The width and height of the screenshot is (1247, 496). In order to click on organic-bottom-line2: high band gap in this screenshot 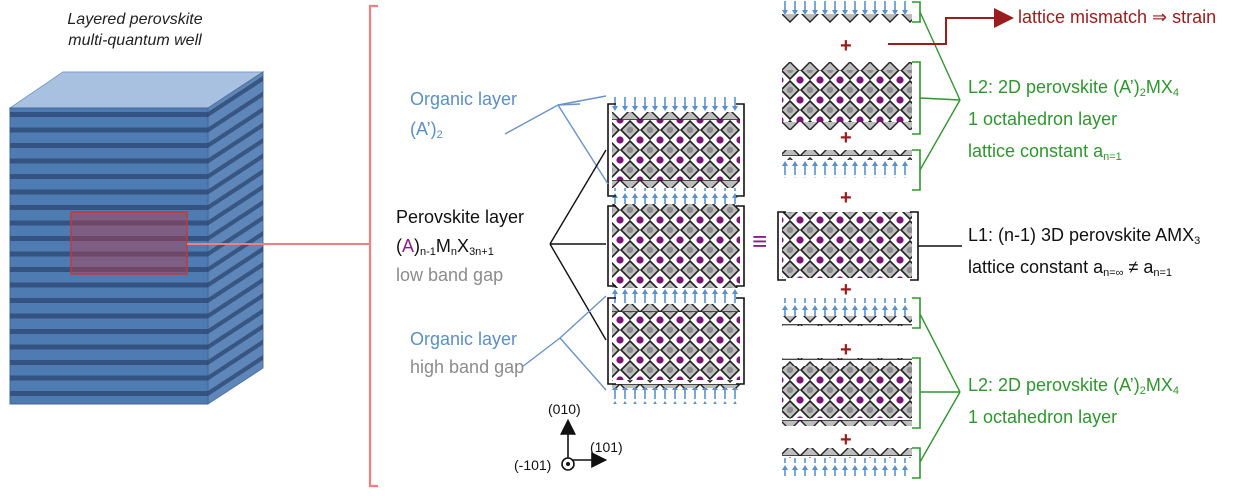, I will do `click(467, 367)`.